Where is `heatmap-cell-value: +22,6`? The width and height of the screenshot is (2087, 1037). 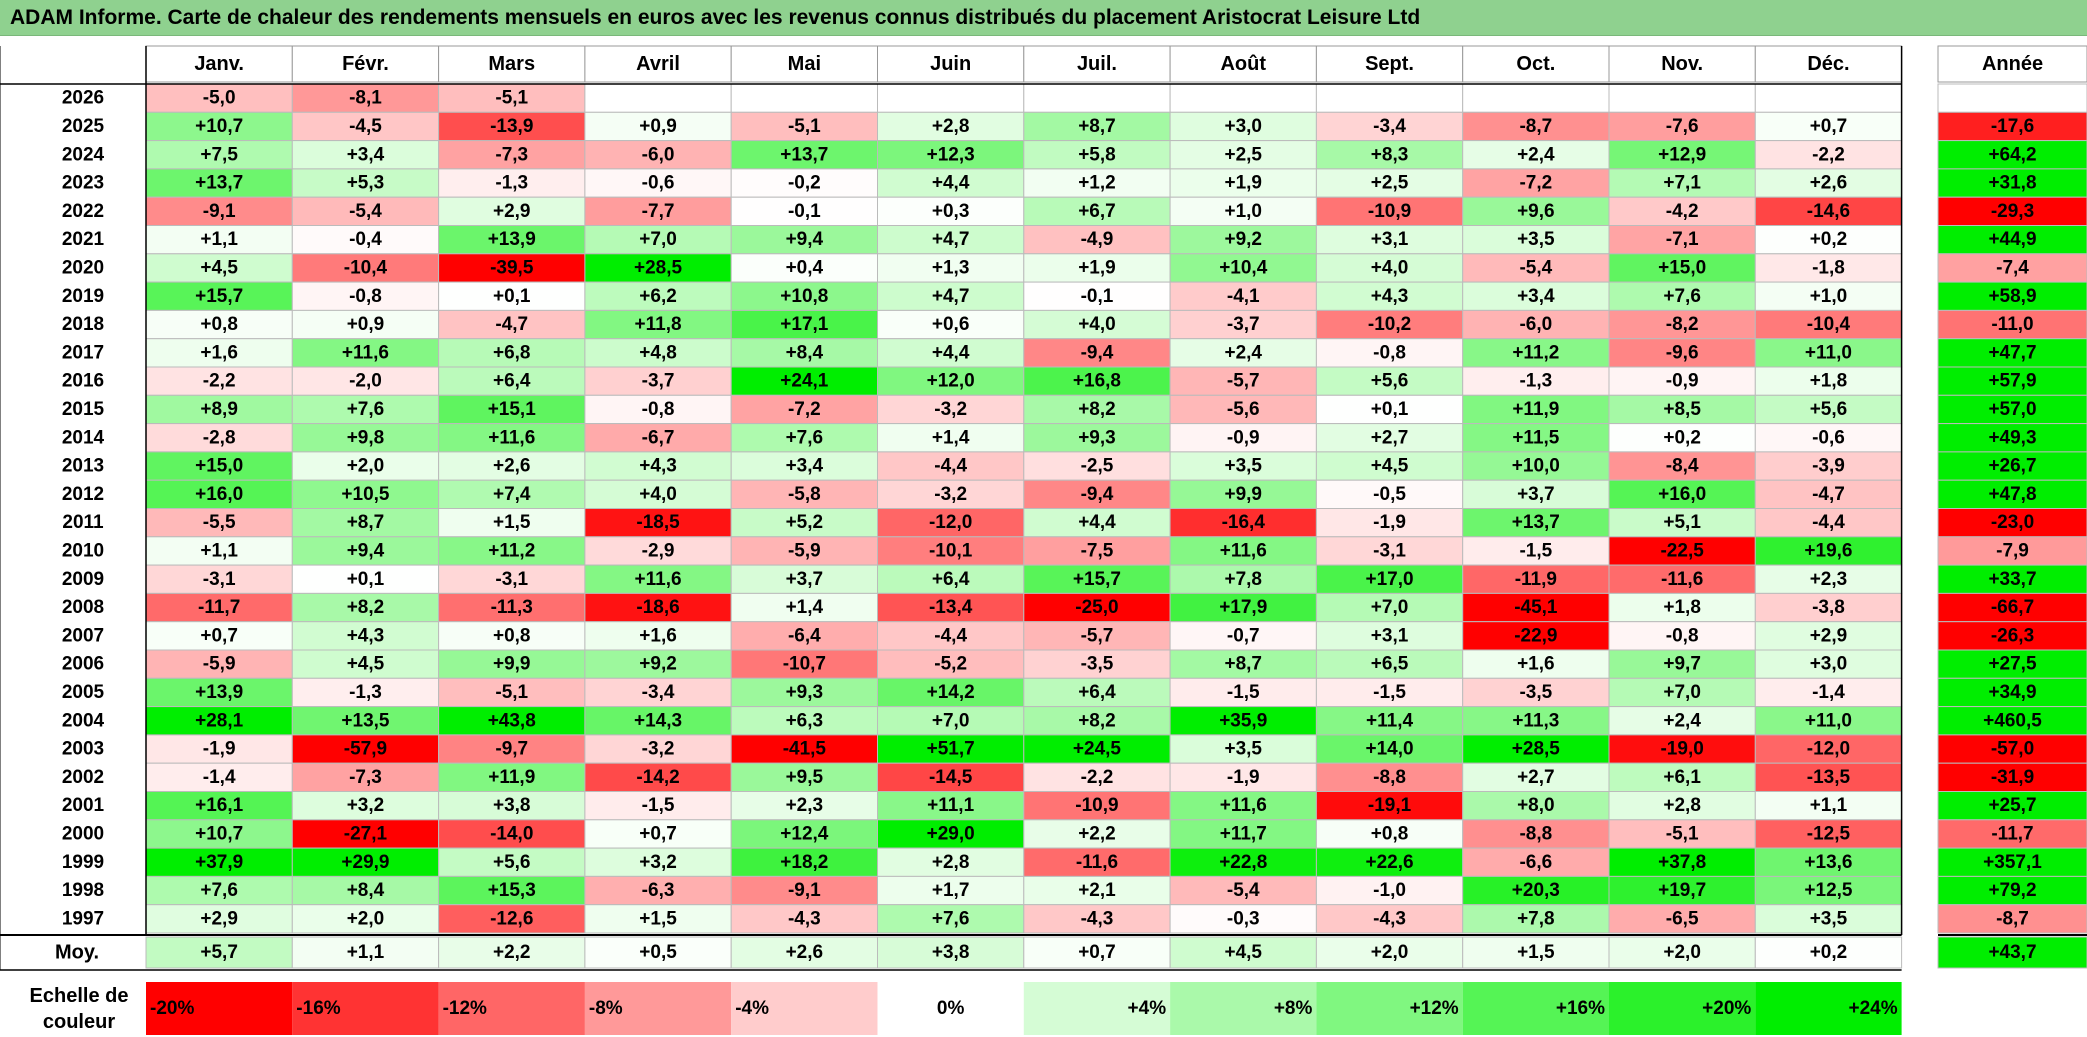
heatmap-cell-value: +22,6 is located at coordinates (1390, 862).